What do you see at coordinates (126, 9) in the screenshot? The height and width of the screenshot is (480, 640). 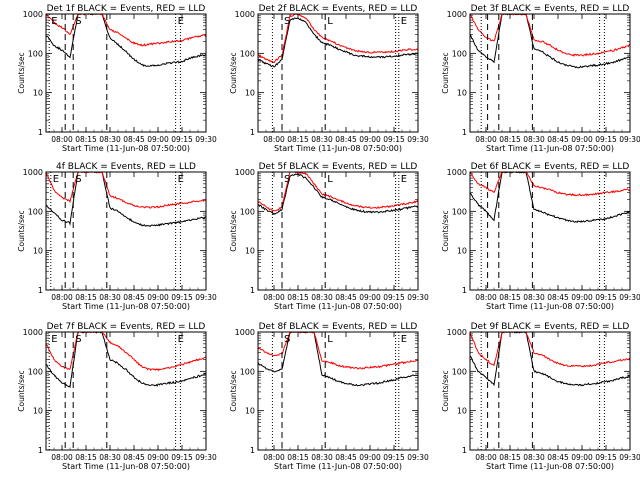 I see `chart-title: Det 1f BLACK = Events, RED = LLD` at bounding box center [126, 9].